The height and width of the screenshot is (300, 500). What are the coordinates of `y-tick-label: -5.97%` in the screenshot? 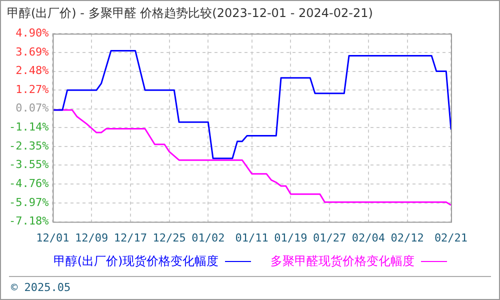 It's located at (29, 202).